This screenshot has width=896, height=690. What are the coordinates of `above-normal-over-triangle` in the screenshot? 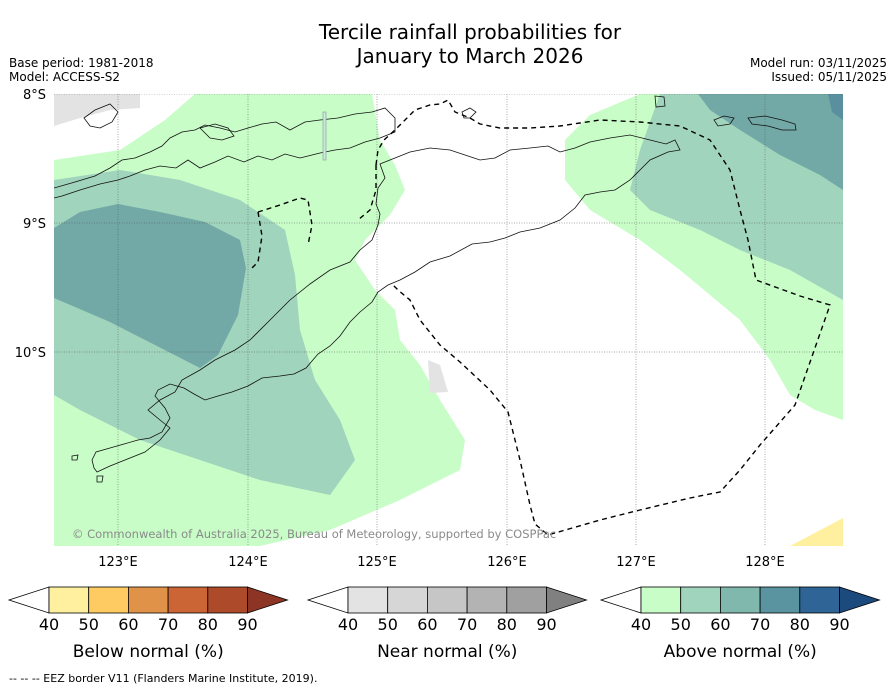 It's located at (860, 600).